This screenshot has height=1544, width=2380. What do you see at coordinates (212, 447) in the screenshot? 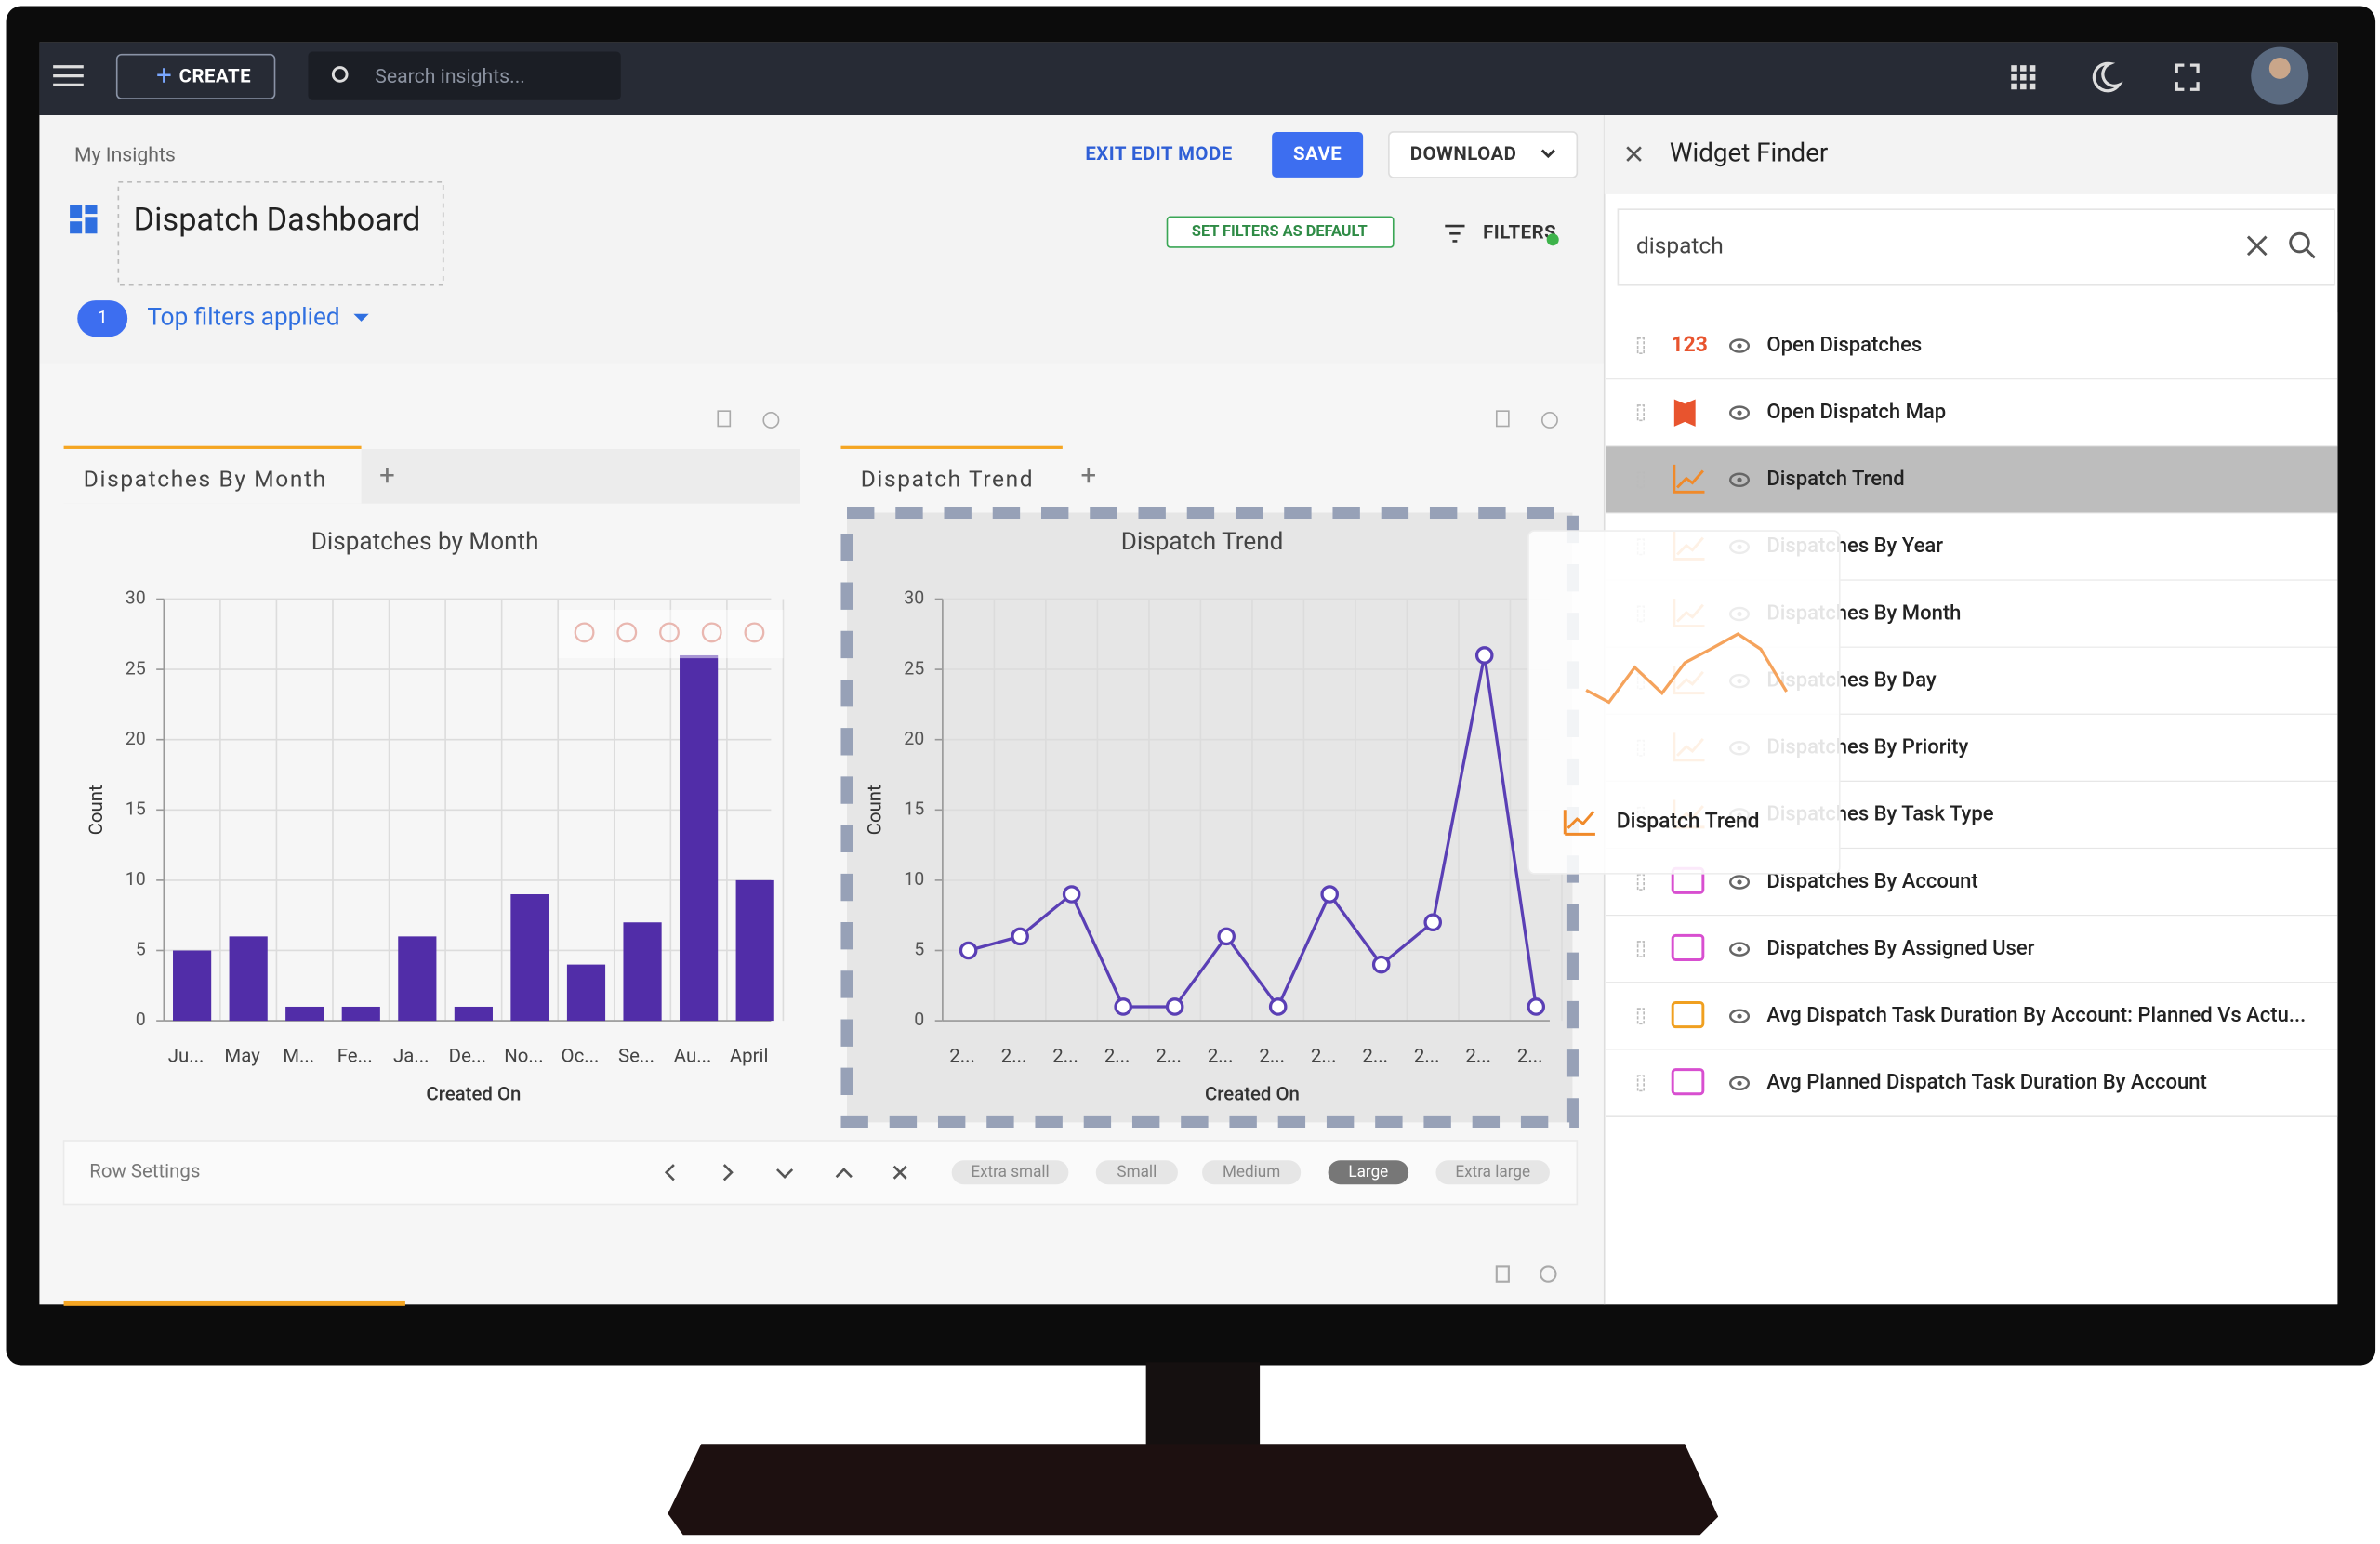
I see `tab-indicator` at bounding box center [212, 447].